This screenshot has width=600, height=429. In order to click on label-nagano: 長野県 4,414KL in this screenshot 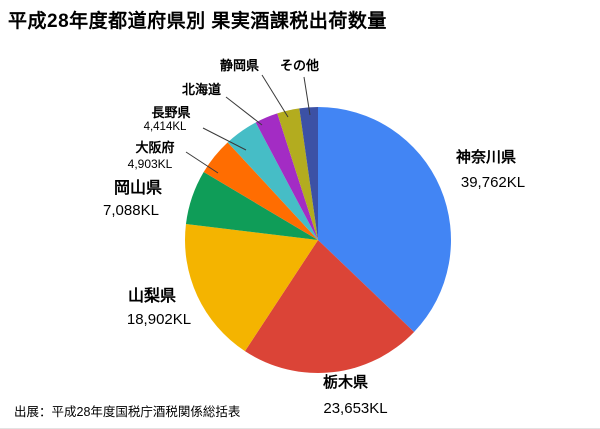, I will do `click(165, 120)`.